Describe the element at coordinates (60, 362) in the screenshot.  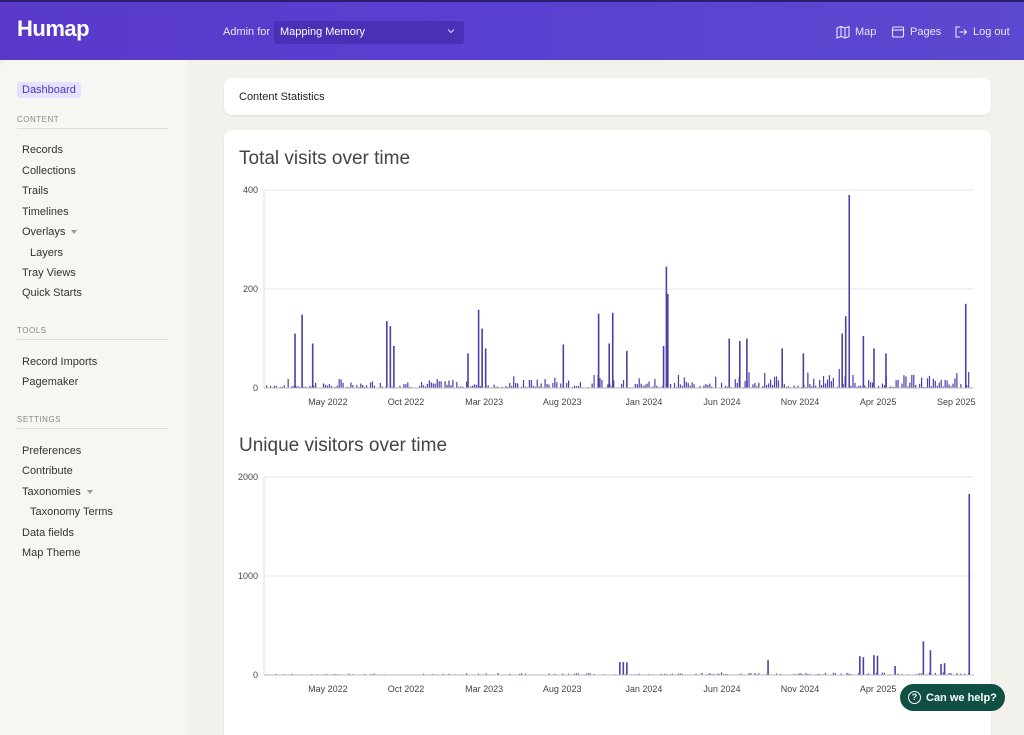
I see `sidebar-item-record-imports: Record Imports` at that location.